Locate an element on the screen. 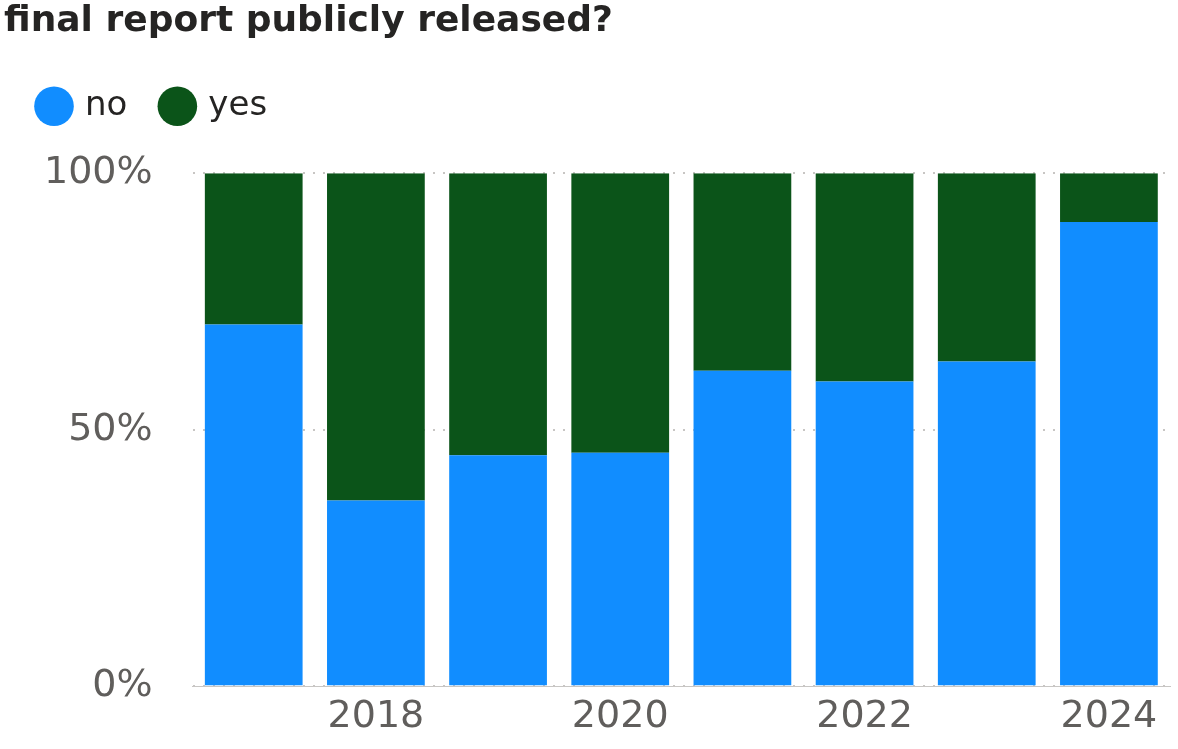 The image size is (1178, 749). x-tick-label: 2020 is located at coordinates (620, 713).